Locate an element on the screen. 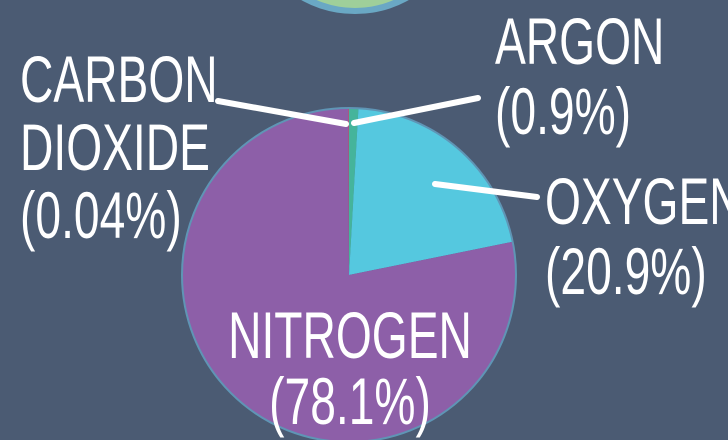  slice-name: NITROGEN is located at coordinates (350, 336).